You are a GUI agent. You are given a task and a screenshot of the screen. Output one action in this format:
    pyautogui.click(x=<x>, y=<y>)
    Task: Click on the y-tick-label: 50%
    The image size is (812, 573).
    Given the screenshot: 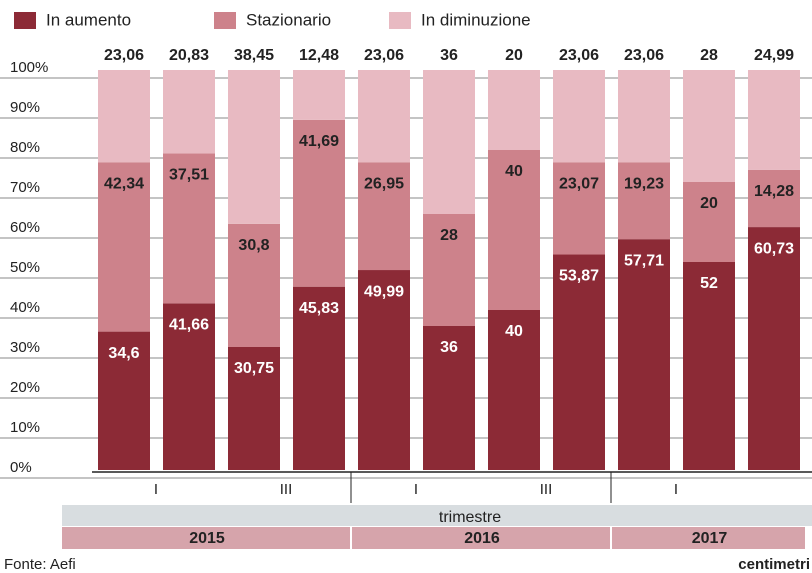 What is the action you would take?
    pyautogui.click(x=25, y=267)
    